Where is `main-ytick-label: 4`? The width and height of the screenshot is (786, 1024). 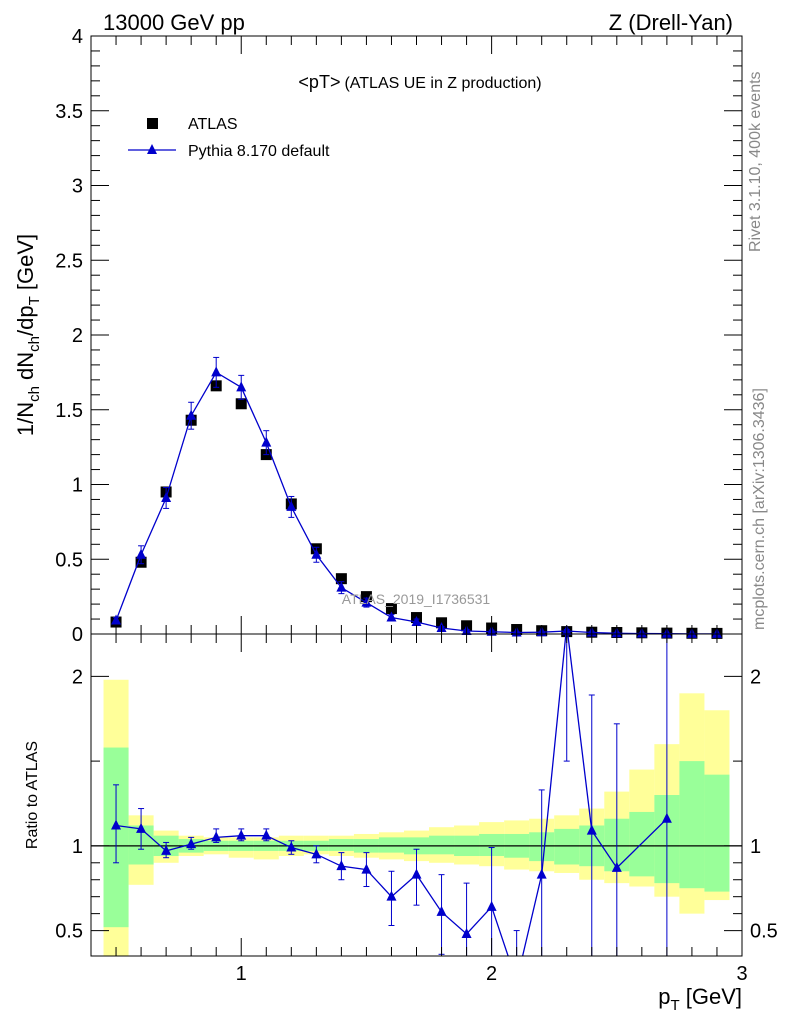 main-ytick-label: 4 is located at coordinates (77, 37).